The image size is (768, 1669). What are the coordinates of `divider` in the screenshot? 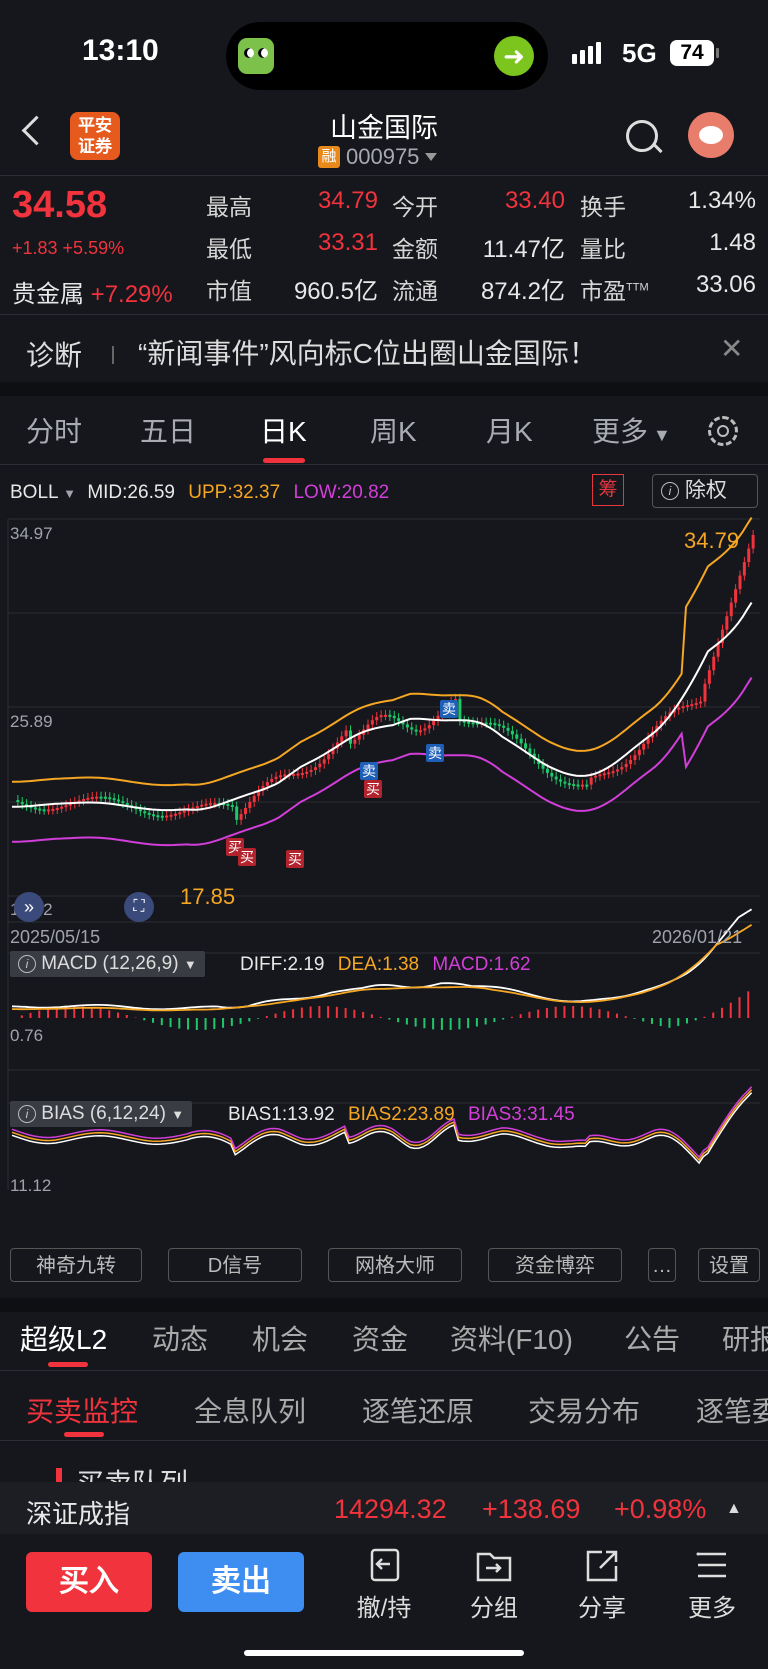 It's located at (384, 314).